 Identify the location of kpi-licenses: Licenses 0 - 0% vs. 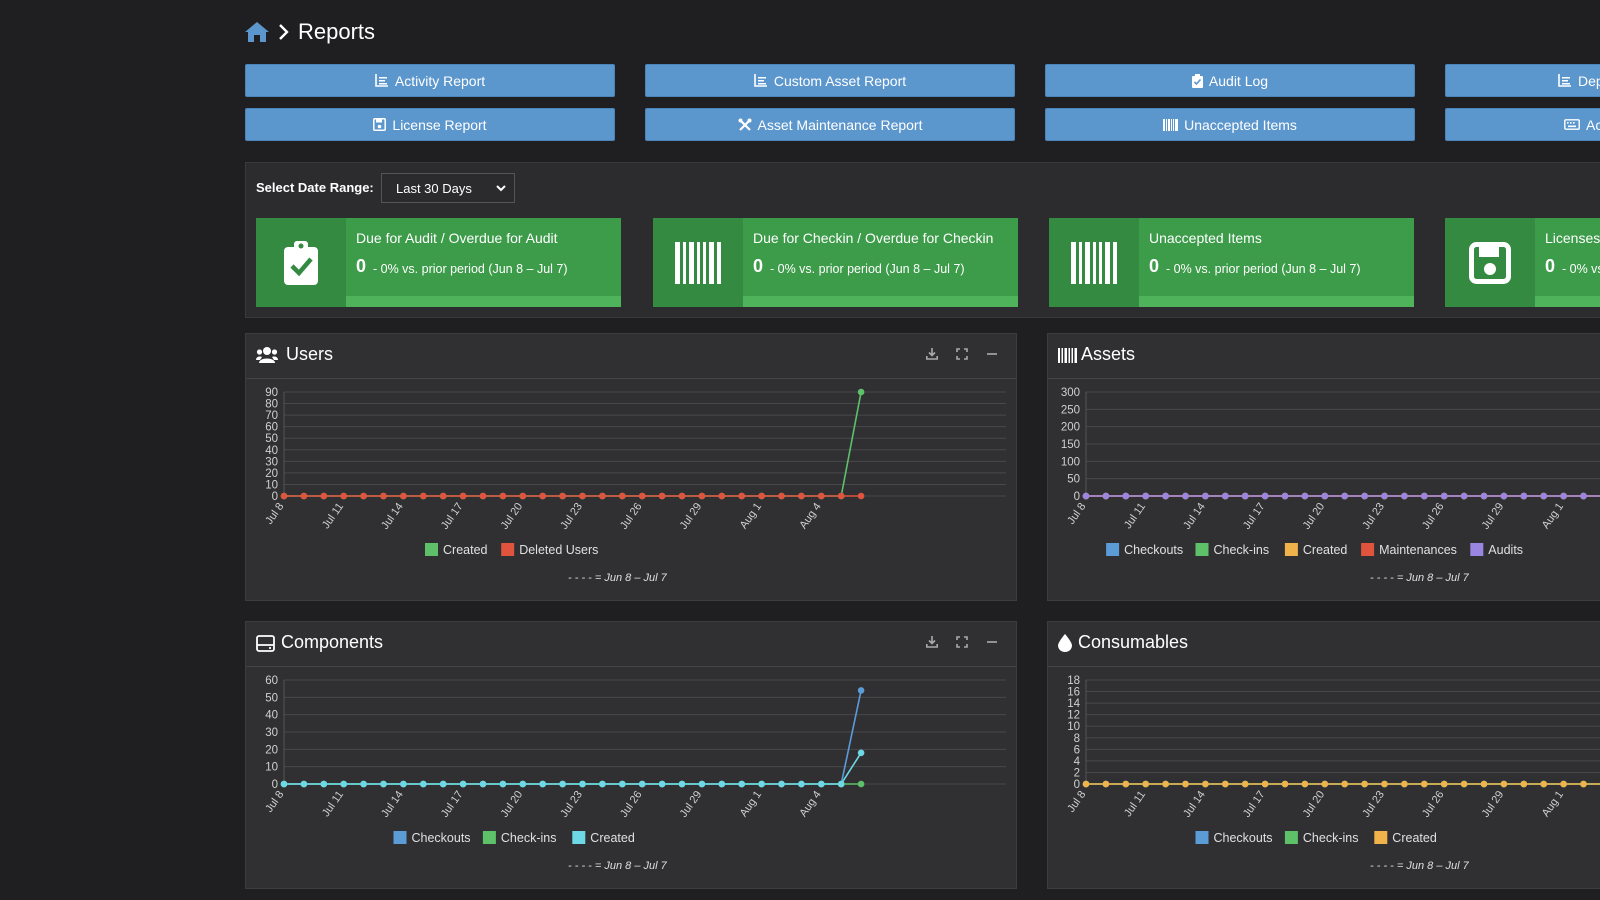
(1522, 262).